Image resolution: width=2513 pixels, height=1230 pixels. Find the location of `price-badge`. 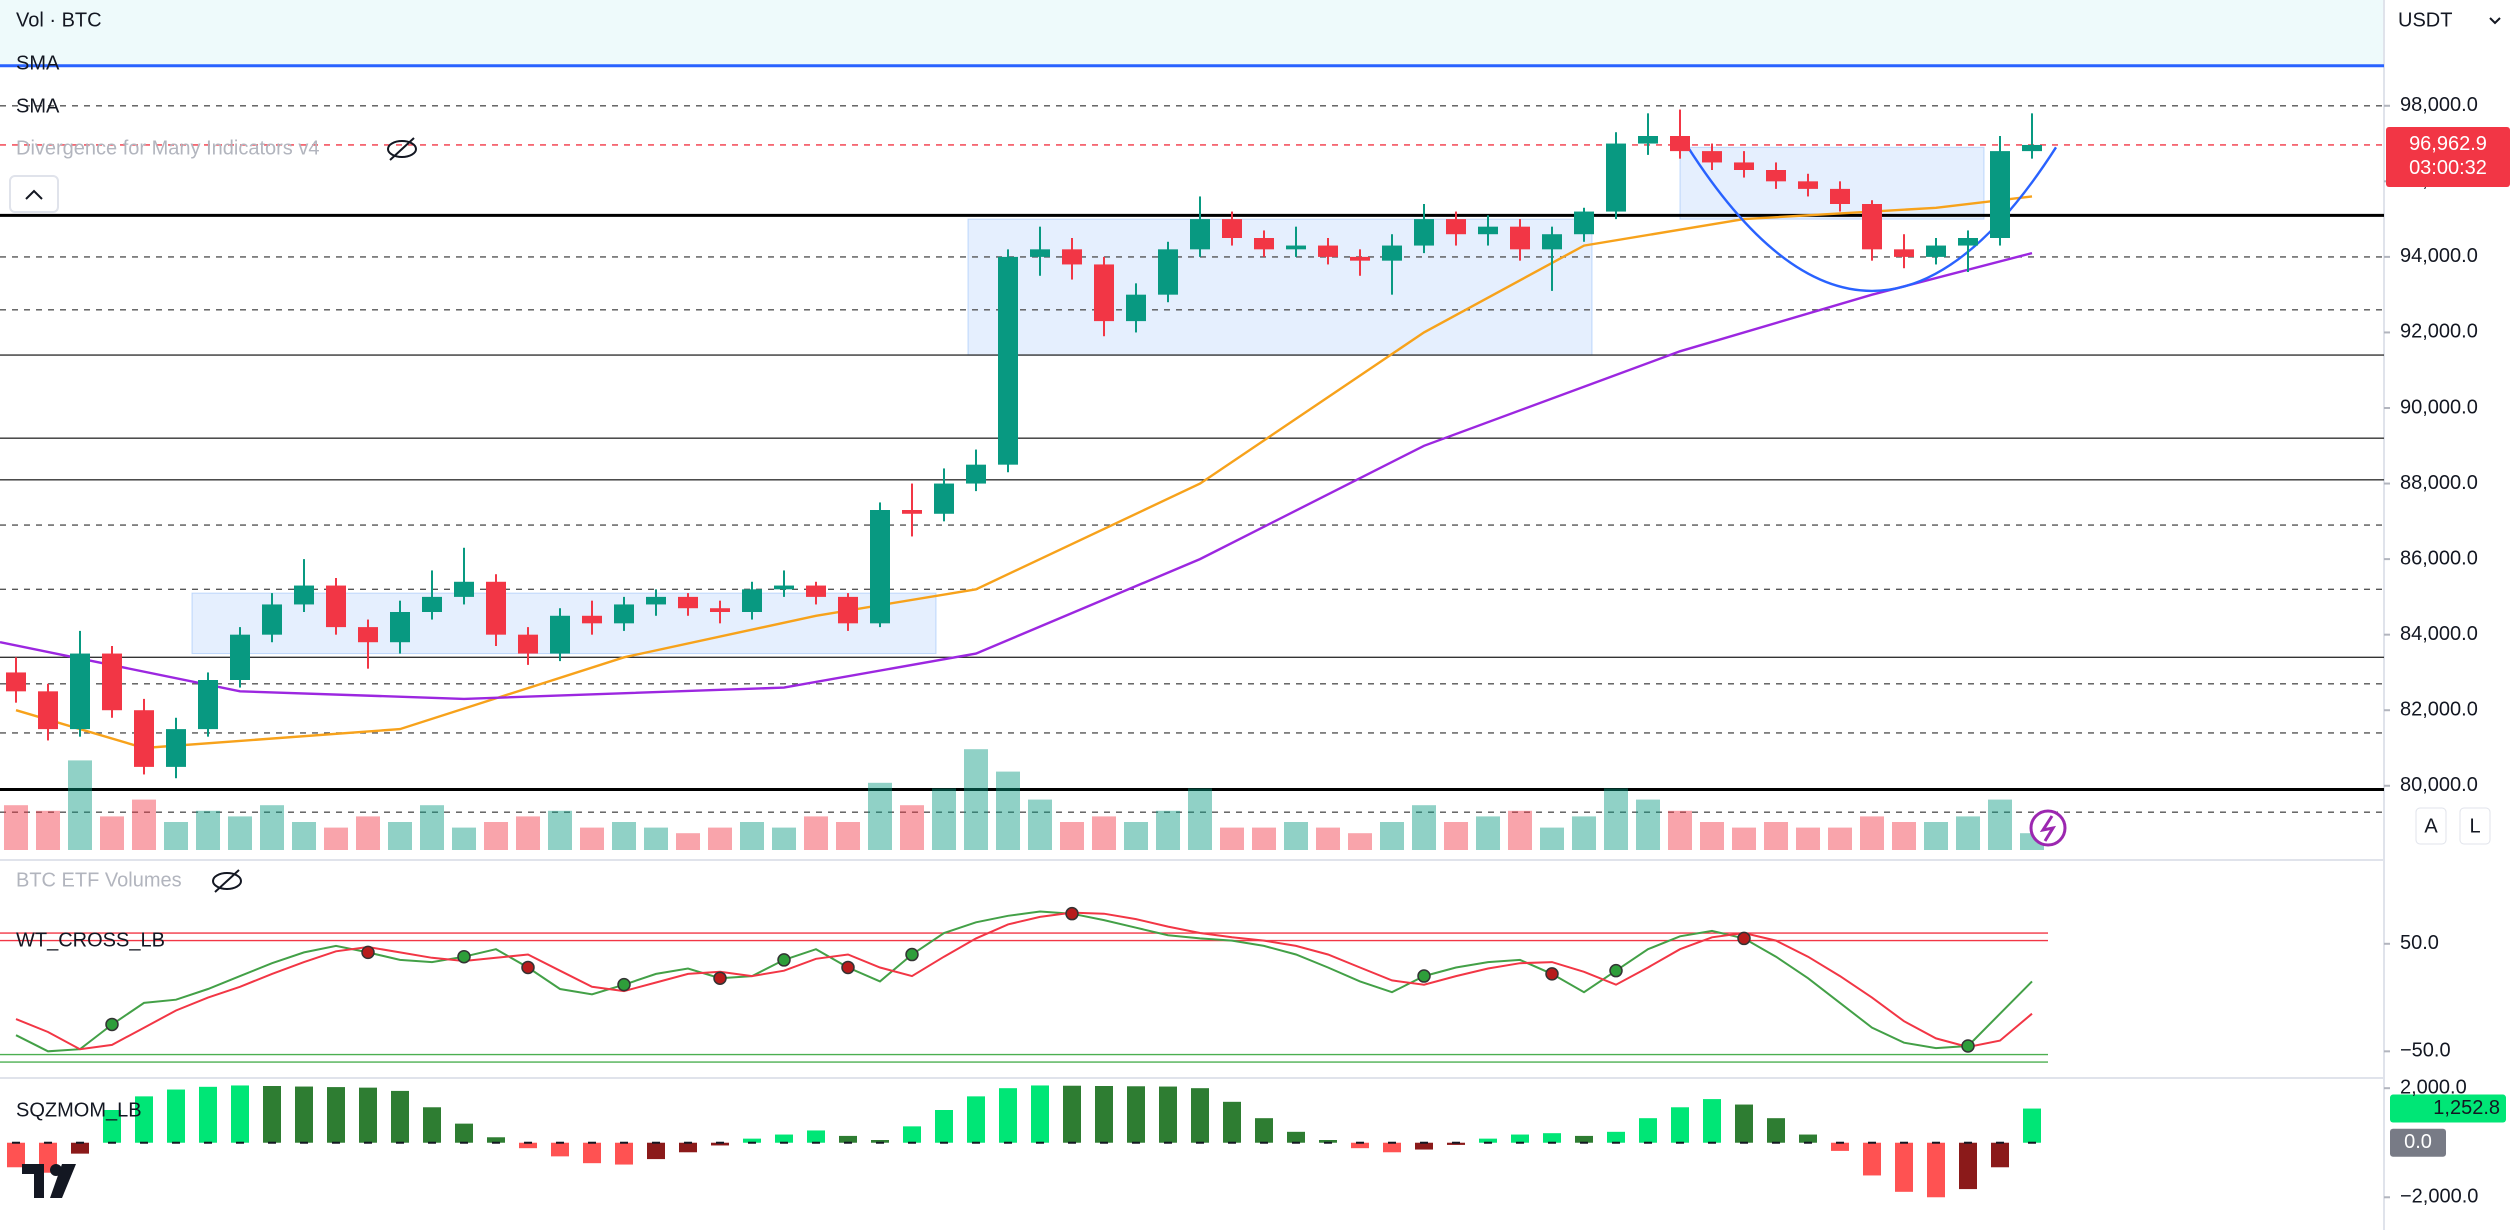

price-badge is located at coordinates (2448, 156).